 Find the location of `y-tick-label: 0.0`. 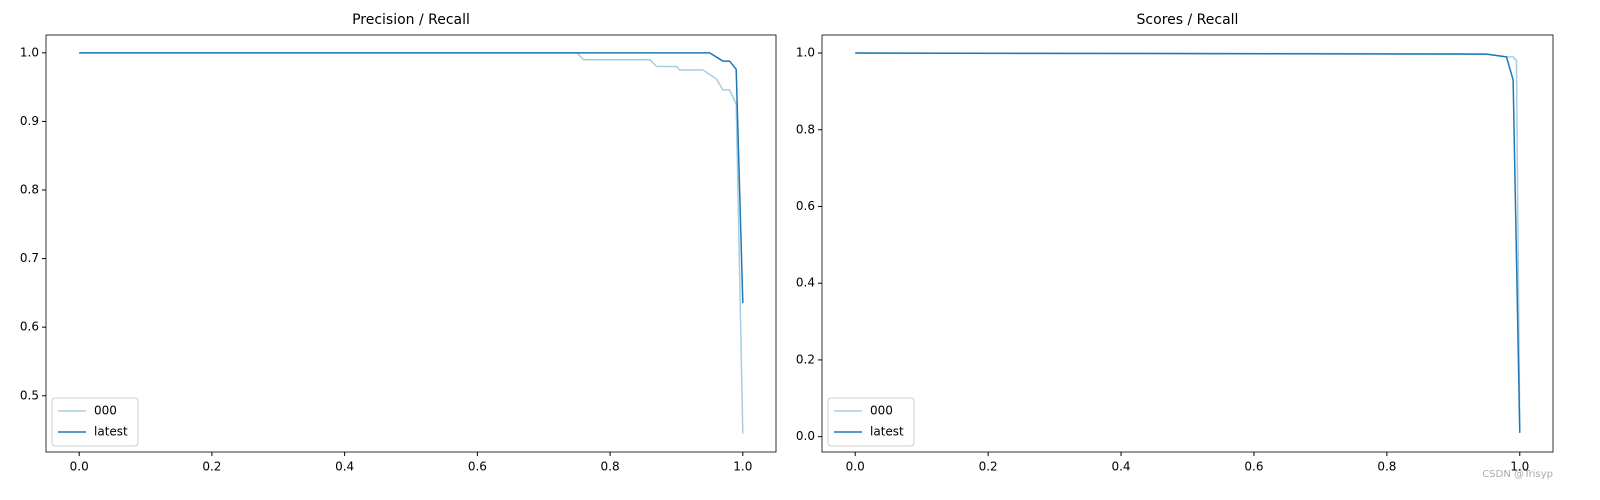

y-tick-label: 0.0 is located at coordinates (805, 436).